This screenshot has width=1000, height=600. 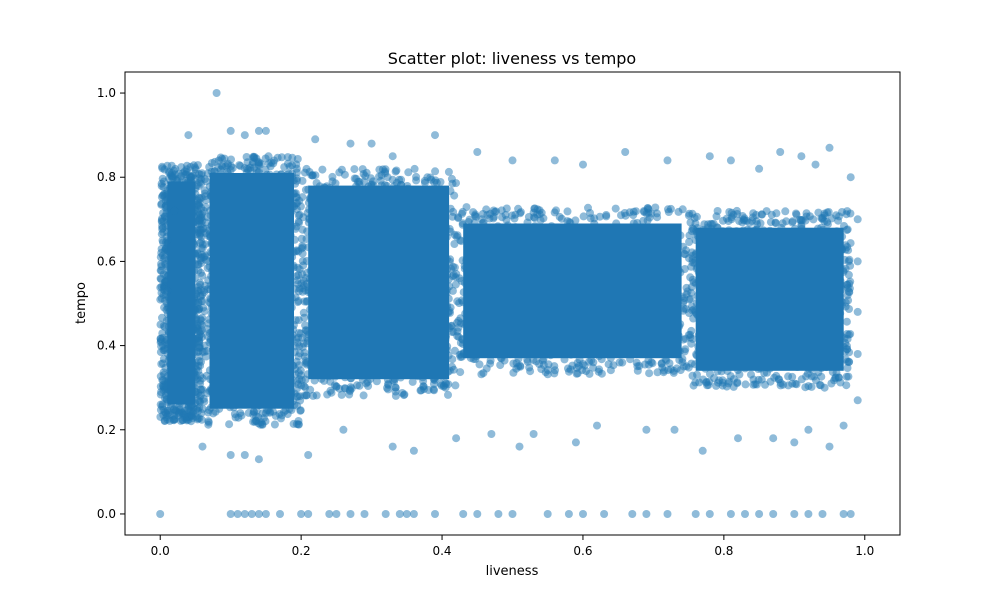 I want to click on y-tick-label: 0.4, so click(x=106, y=346).